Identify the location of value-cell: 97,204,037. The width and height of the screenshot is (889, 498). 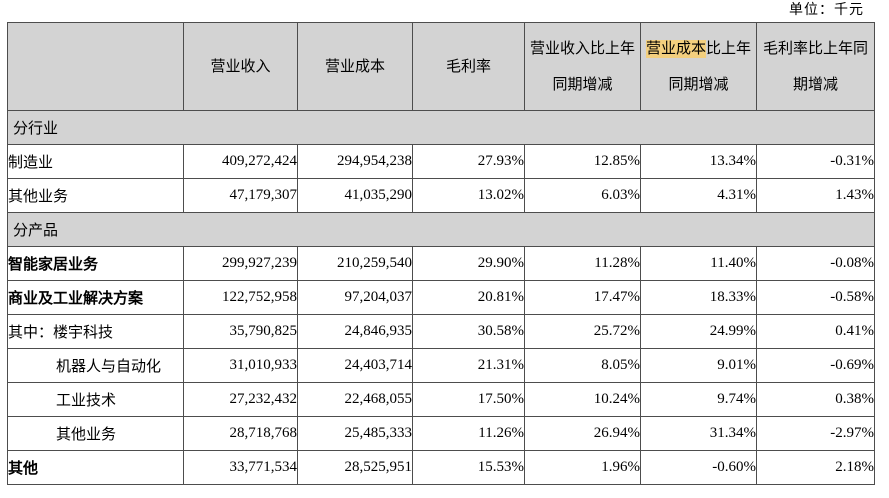
(355, 297).